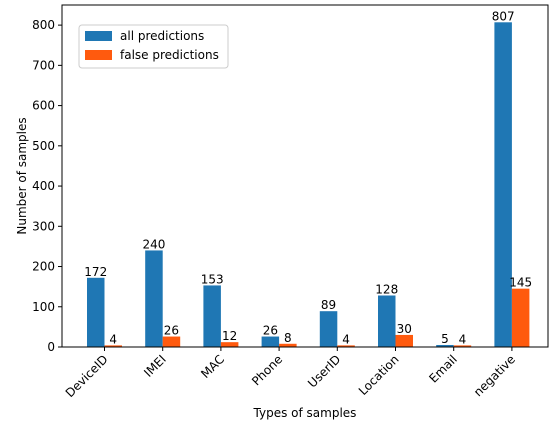 The image size is (552, 427). I want to click on bar-all-predictions-deviceid, so click(96, 312).